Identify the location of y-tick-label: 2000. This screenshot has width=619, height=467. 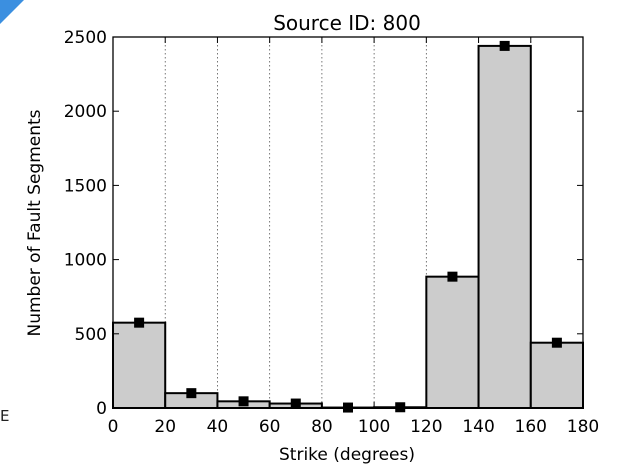
(85, 112).